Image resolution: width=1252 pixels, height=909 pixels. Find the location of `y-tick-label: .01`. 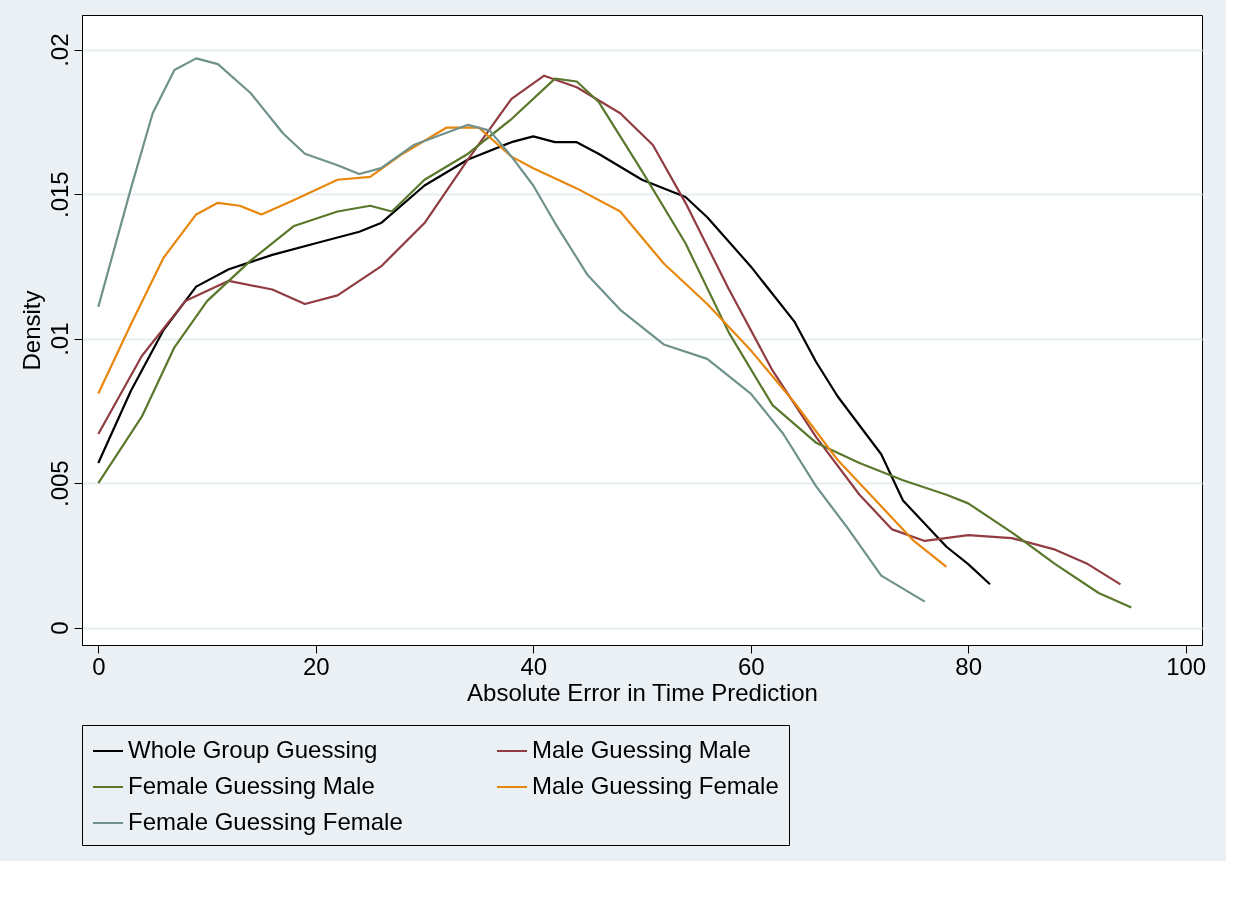

y-tick-label: .01 is located at coordinates (59, 339).